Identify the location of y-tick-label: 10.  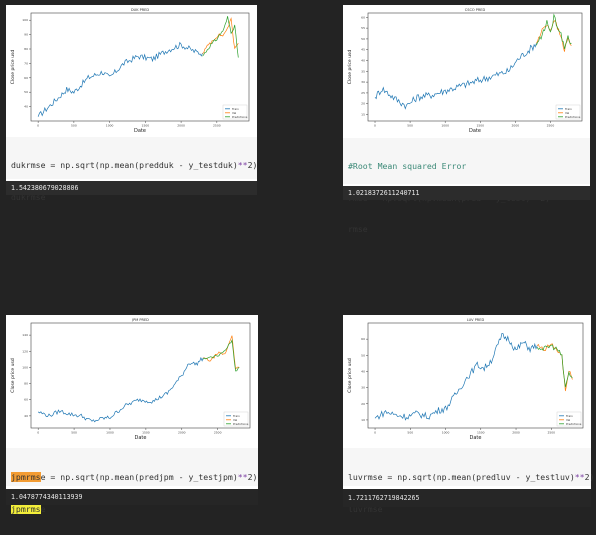
(363, 420).